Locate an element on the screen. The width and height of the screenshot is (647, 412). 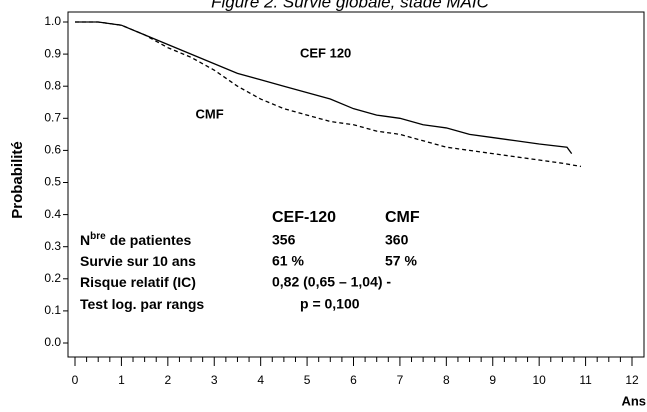
row-label-sup: bre is located at coordinates (98, 236).